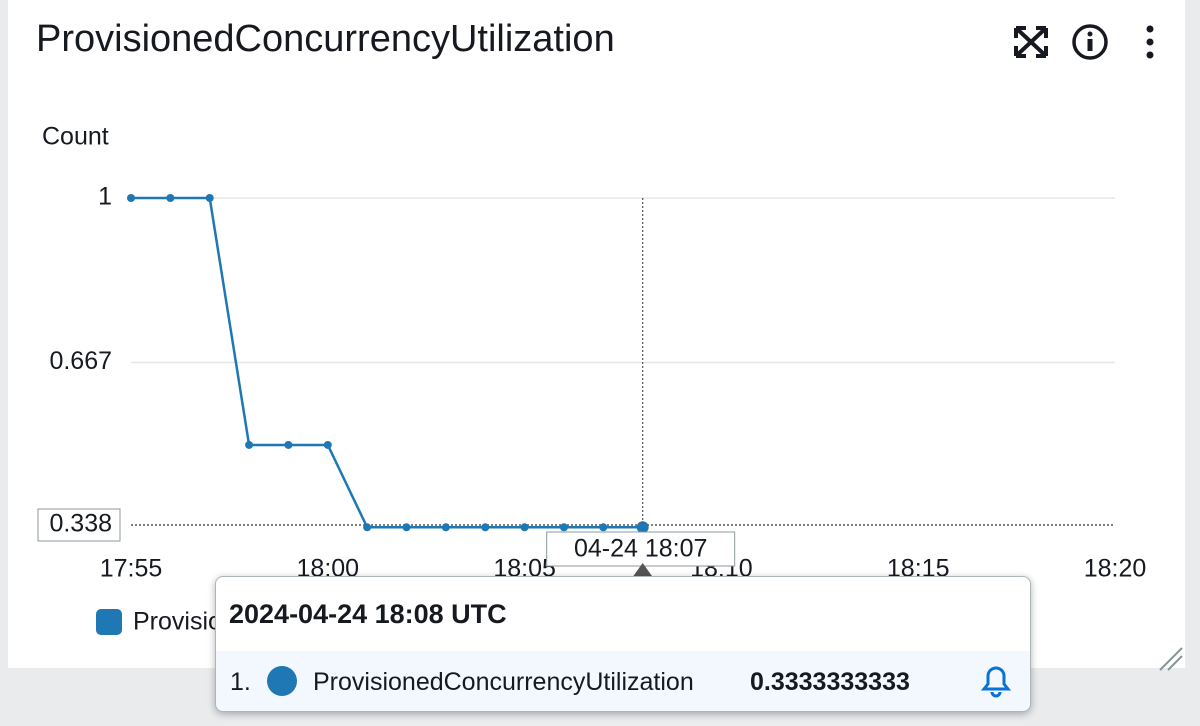 The width and height of the screenshot is (1200, 726). What do you see at coordinates (1150, 42) in the screenshot?
I see `more-icon` at bounding box center [1150, 42].